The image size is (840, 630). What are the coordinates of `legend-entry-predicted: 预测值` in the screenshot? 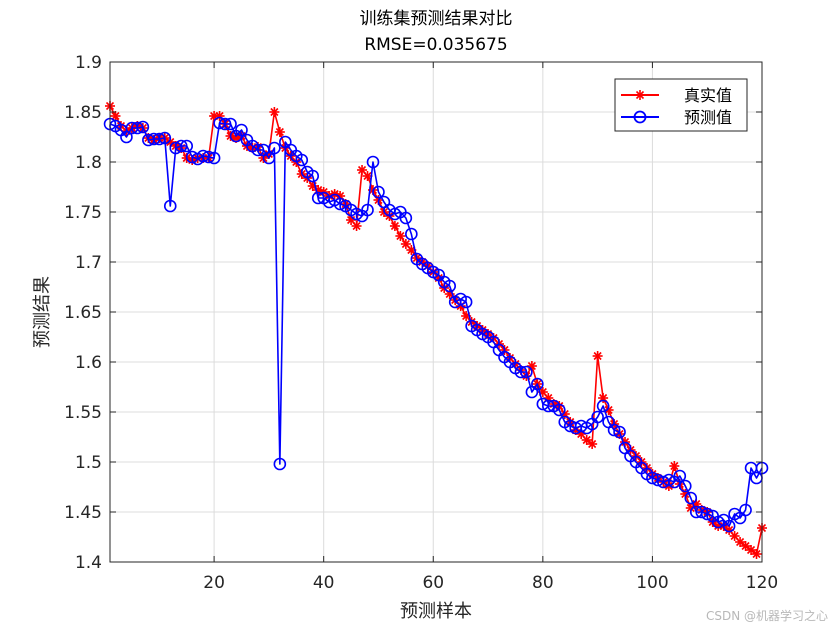 It's located at (676, 117).